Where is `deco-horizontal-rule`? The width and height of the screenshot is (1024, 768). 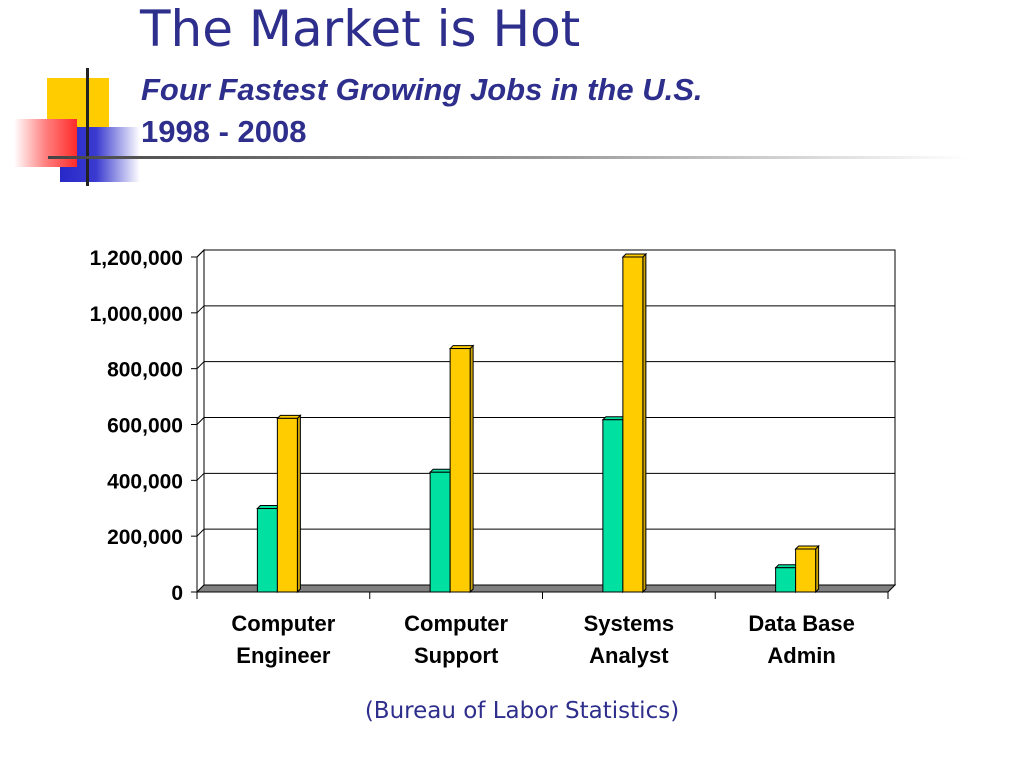
deco-horizontal-rule is located at coordinates (508, 157).